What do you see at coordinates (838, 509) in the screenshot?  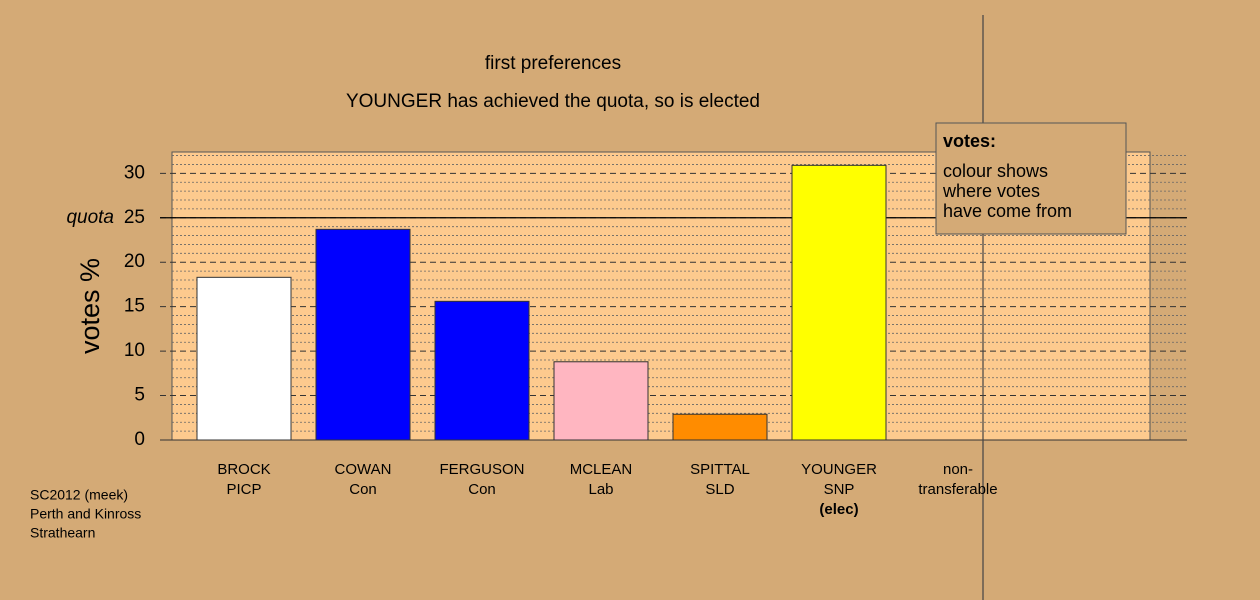 I see `status-label: (elec)` at bounding box center [838, 509].